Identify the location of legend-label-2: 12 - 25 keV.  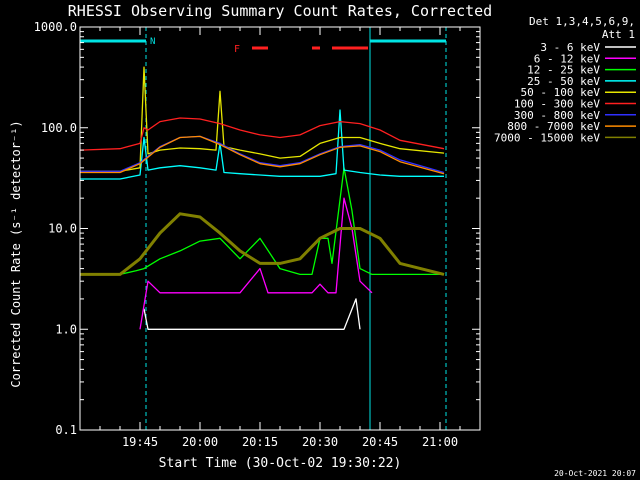
(563, 70).